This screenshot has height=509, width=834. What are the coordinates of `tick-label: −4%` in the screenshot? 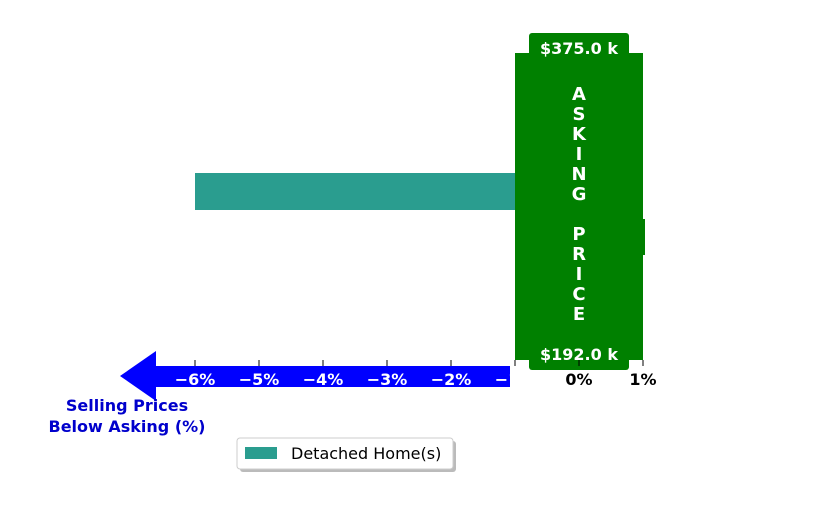 It's located at (323, 379).